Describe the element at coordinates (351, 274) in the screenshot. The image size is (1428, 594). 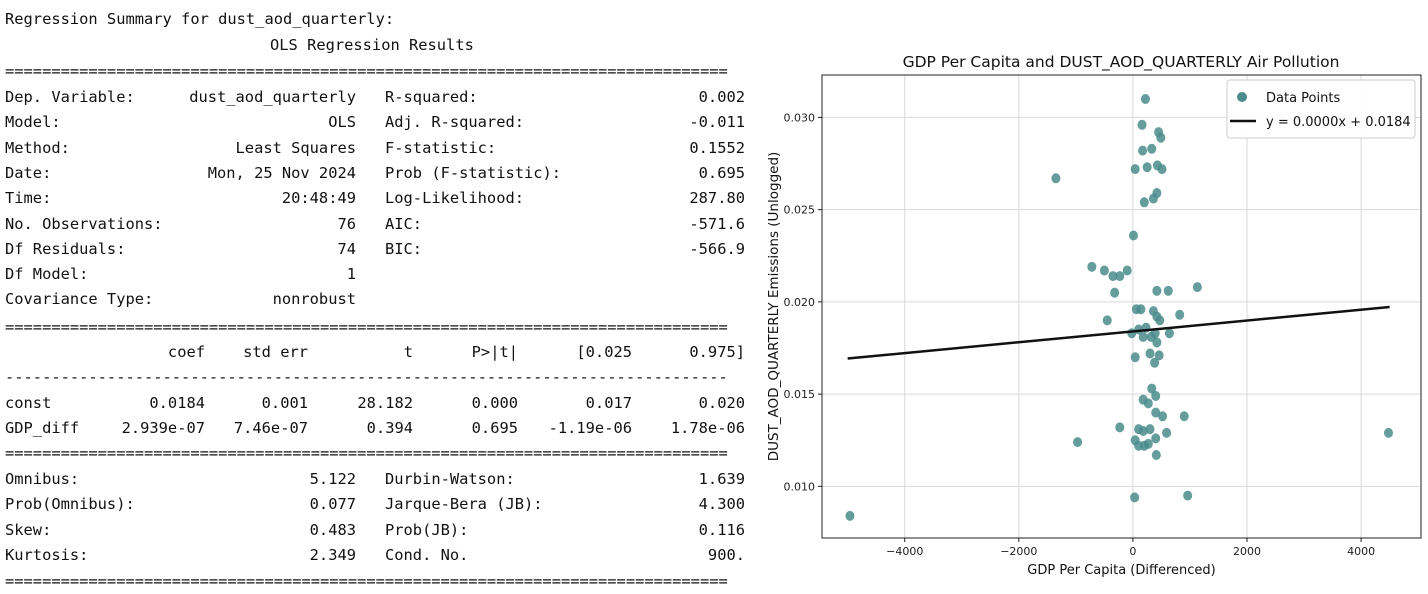
I see `stat-value: 1` at that location.